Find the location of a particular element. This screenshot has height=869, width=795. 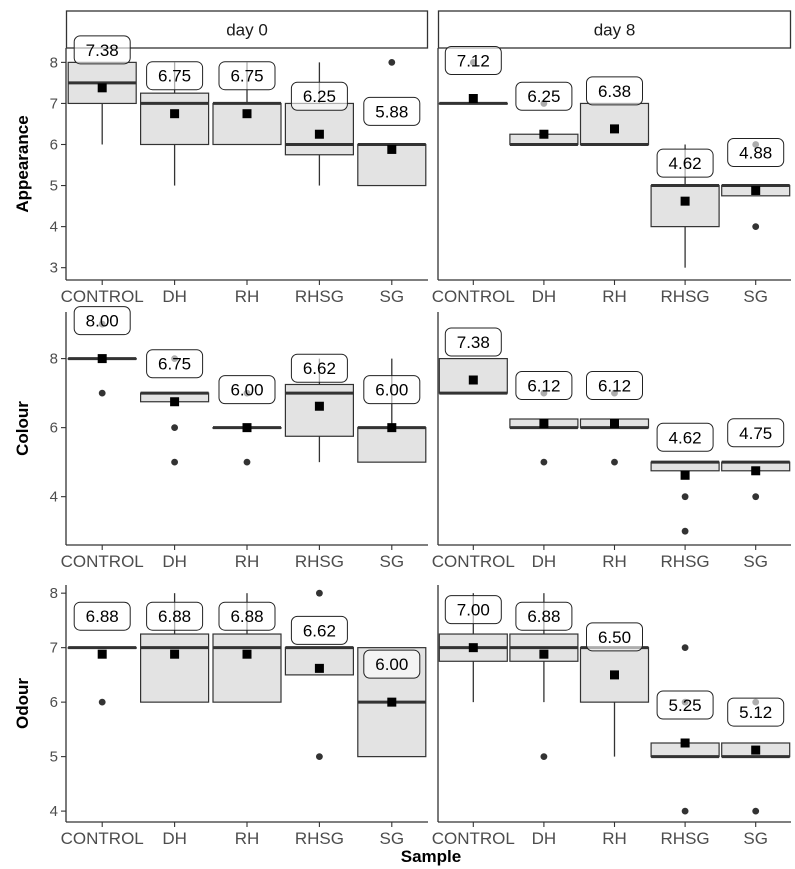

box-rh: 6.50 is located at coordinates (614, 689).